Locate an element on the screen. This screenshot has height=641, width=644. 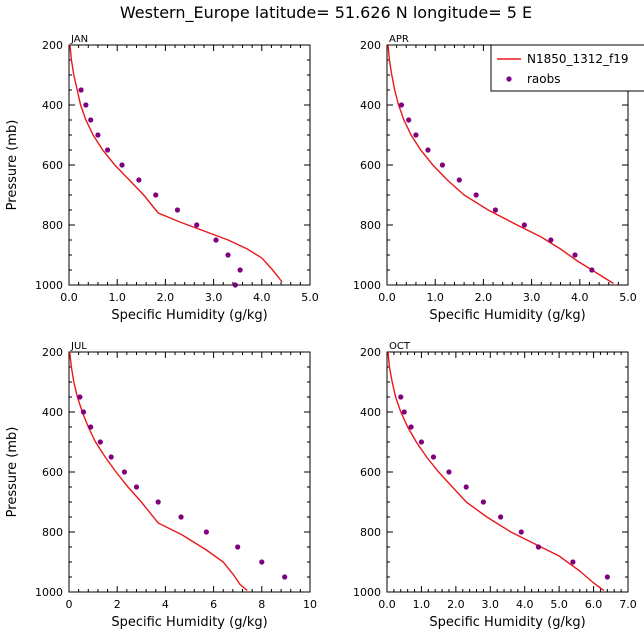
panel-label: APR is located at coordinates (399, 39).